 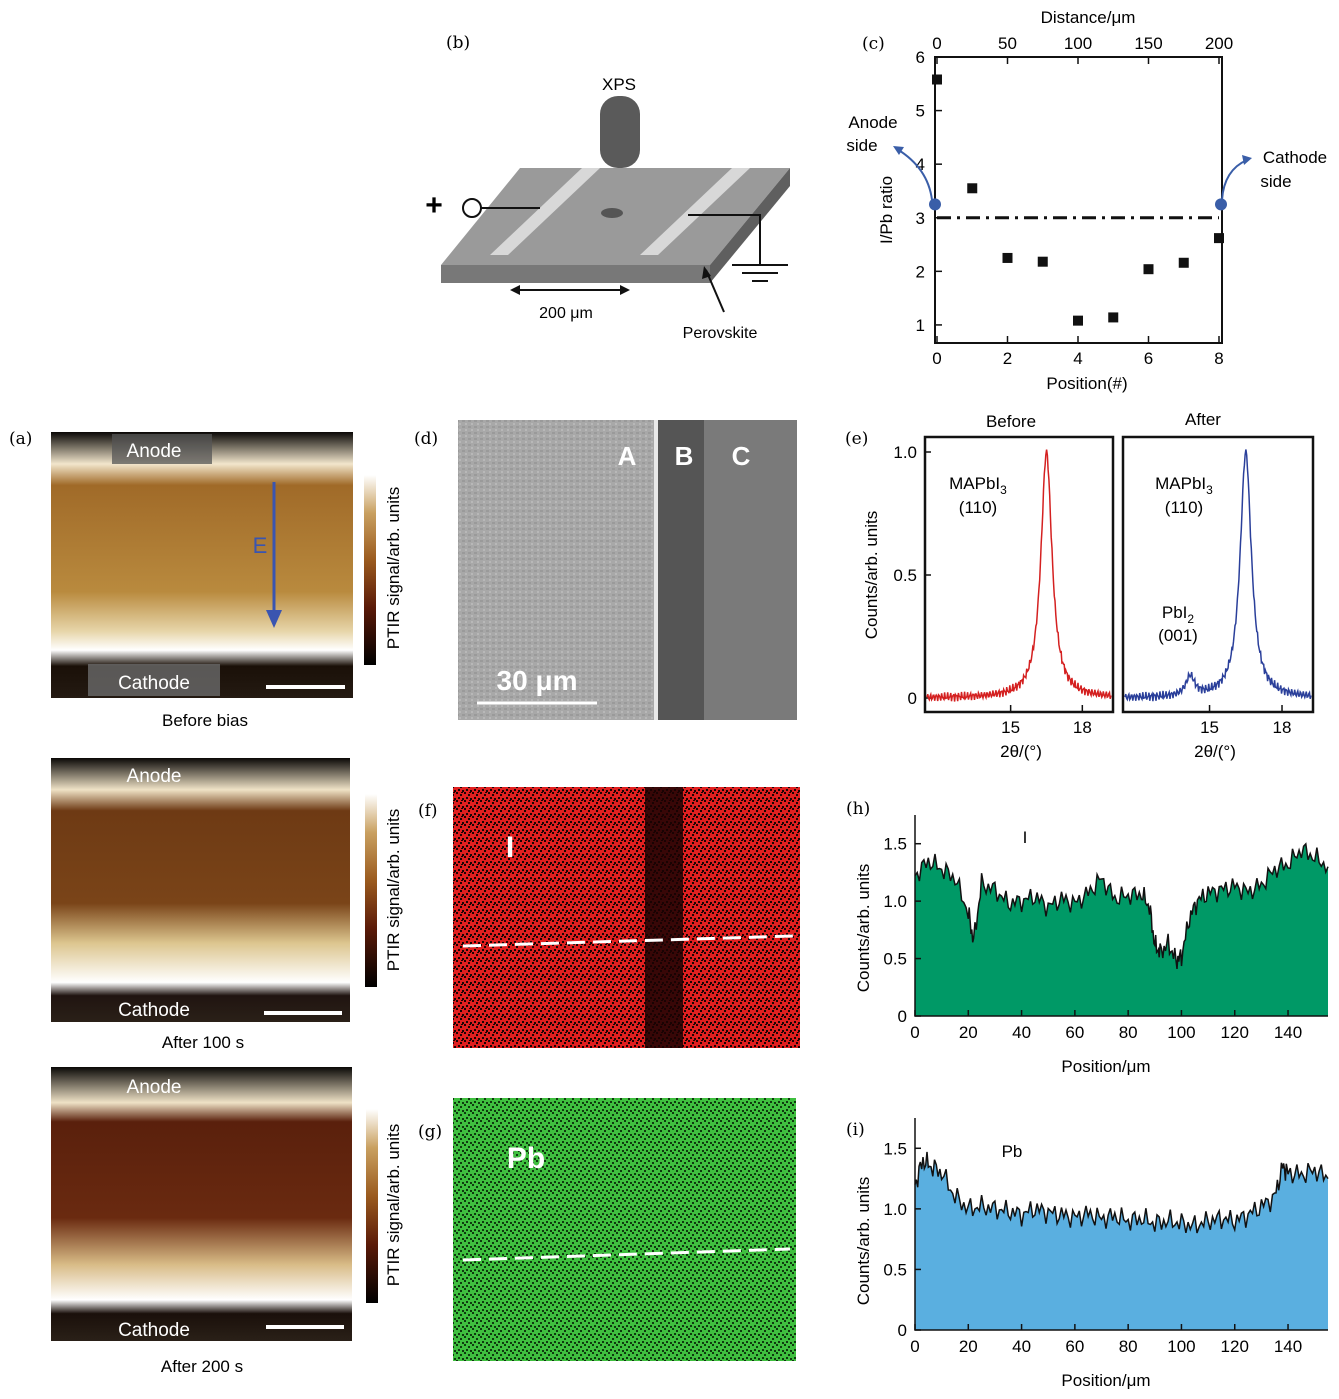 What do you see at coordinates (861, 145) in the screenshot?
I see `anode-side-label-2: side` at bounding box center [861, 145].